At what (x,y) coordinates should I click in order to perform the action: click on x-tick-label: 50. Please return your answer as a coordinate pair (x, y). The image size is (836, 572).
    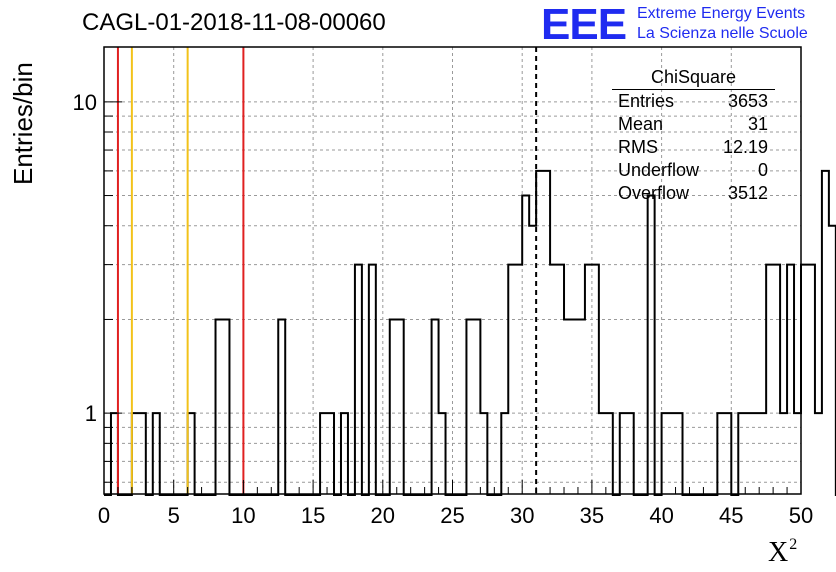
    Looking at the image, I should click on (801, 515).